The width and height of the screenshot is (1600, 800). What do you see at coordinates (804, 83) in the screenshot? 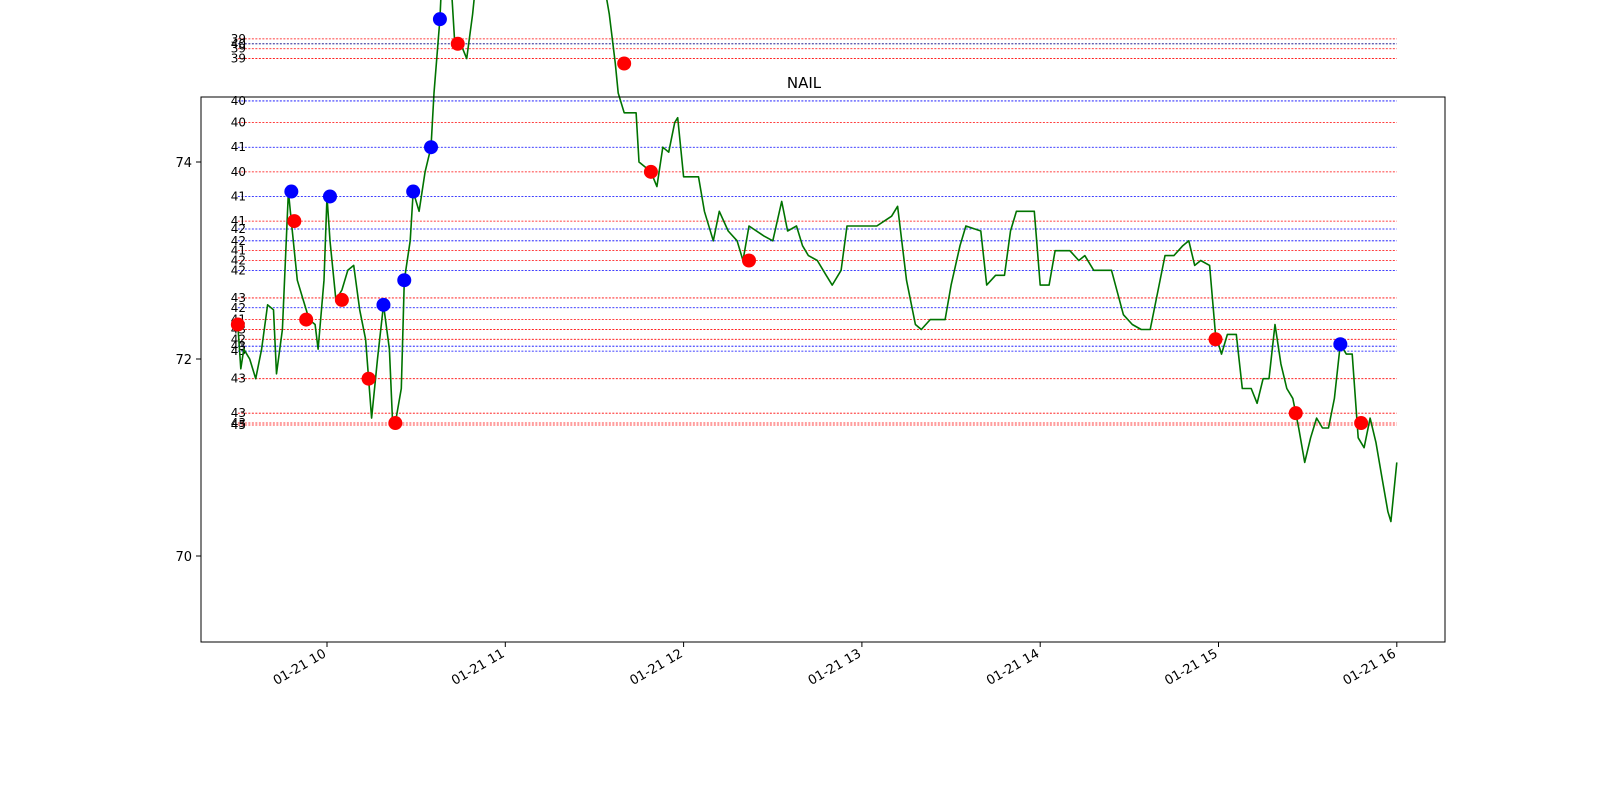
I see `chart-title: NAIL` at bounding box center [804, 83].